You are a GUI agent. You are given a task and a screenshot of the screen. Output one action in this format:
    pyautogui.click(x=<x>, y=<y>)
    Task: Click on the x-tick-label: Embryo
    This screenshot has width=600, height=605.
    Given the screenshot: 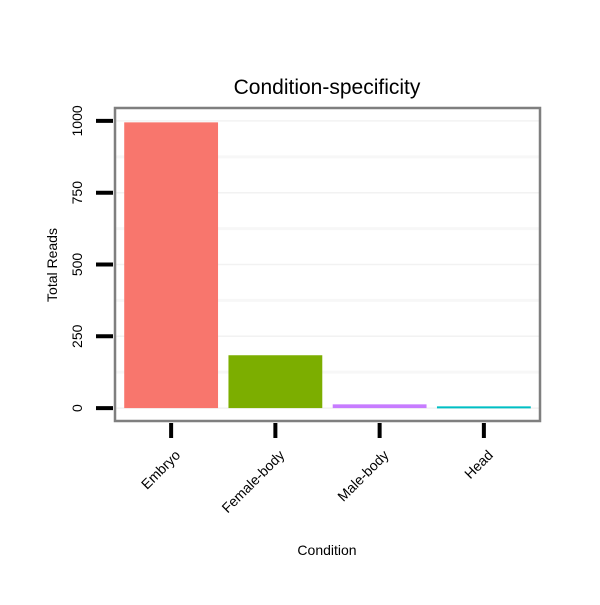 What is the action you would take?
    pyautogui.click(x=161, y=470)
    